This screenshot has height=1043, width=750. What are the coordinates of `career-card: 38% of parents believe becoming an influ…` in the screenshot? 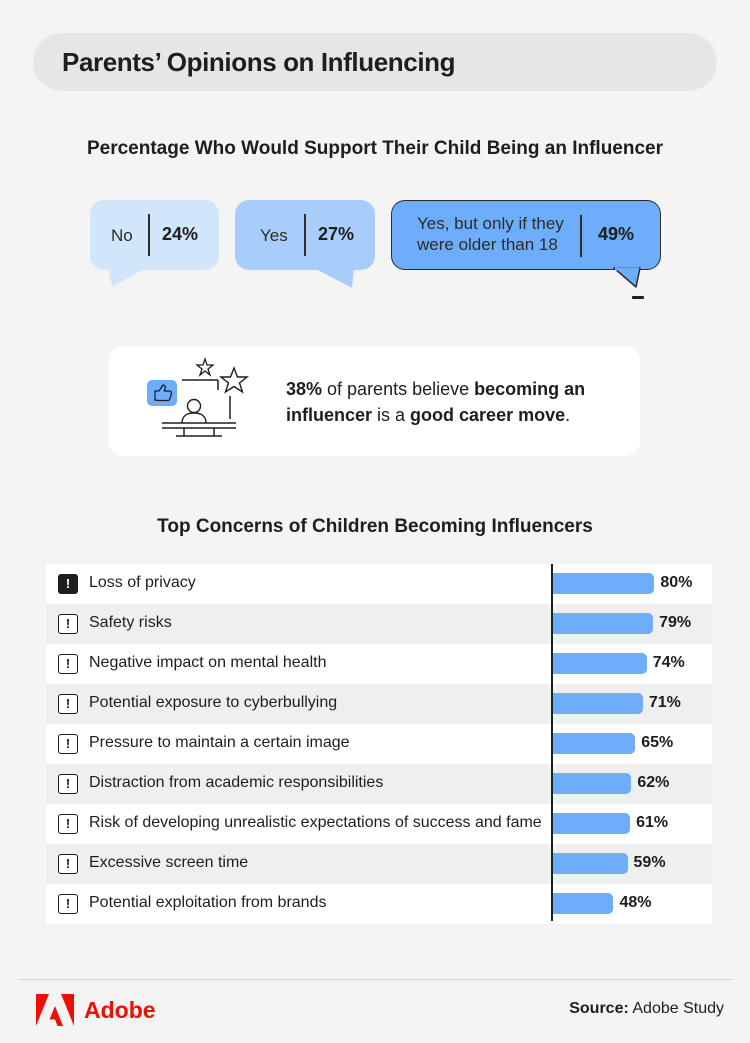 It's located at (374, 401).